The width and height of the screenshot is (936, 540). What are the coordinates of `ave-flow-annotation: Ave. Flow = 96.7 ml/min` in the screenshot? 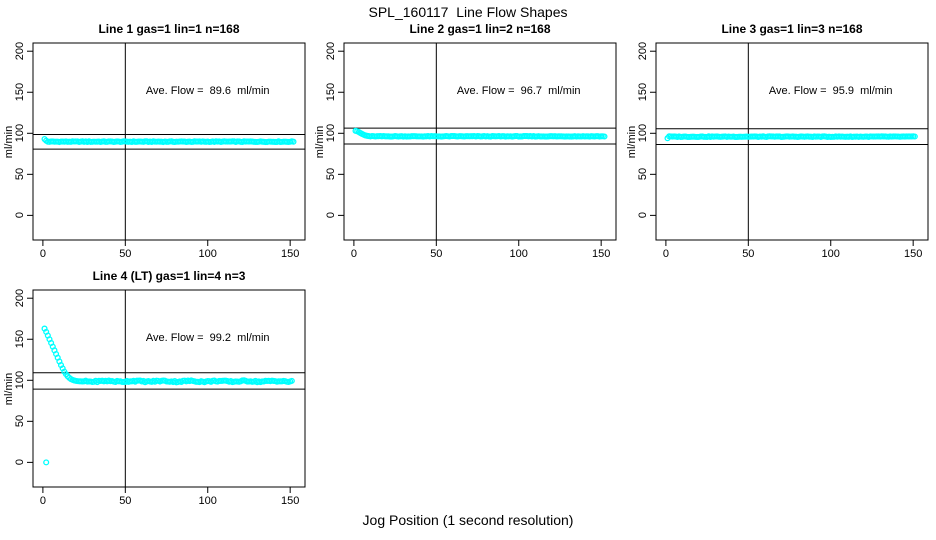 It's located at (518, 91).